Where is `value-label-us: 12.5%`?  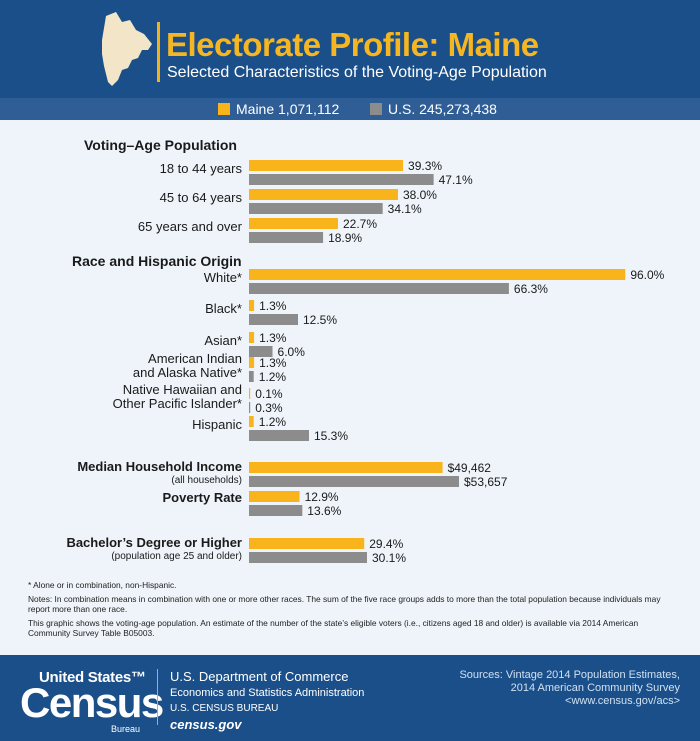
value-label-us: 12.5% is located at coordinates (320, 320).